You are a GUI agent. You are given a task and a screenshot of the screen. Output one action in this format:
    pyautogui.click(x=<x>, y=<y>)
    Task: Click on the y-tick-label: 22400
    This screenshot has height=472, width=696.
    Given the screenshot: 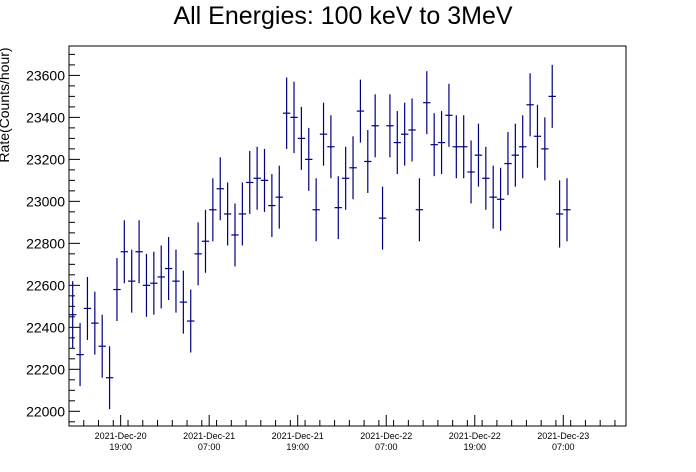 What is the action you would take?
    pyautogui.click(x=45, y=327)
    